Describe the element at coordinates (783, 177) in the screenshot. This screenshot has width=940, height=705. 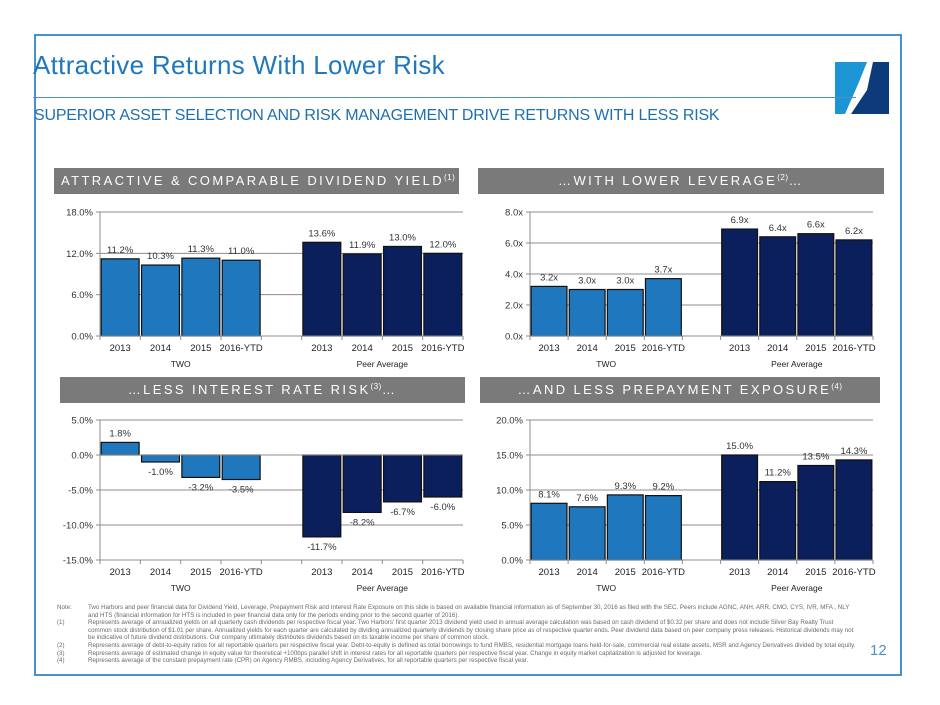
I see `footnote-ref: (2)` at that location.